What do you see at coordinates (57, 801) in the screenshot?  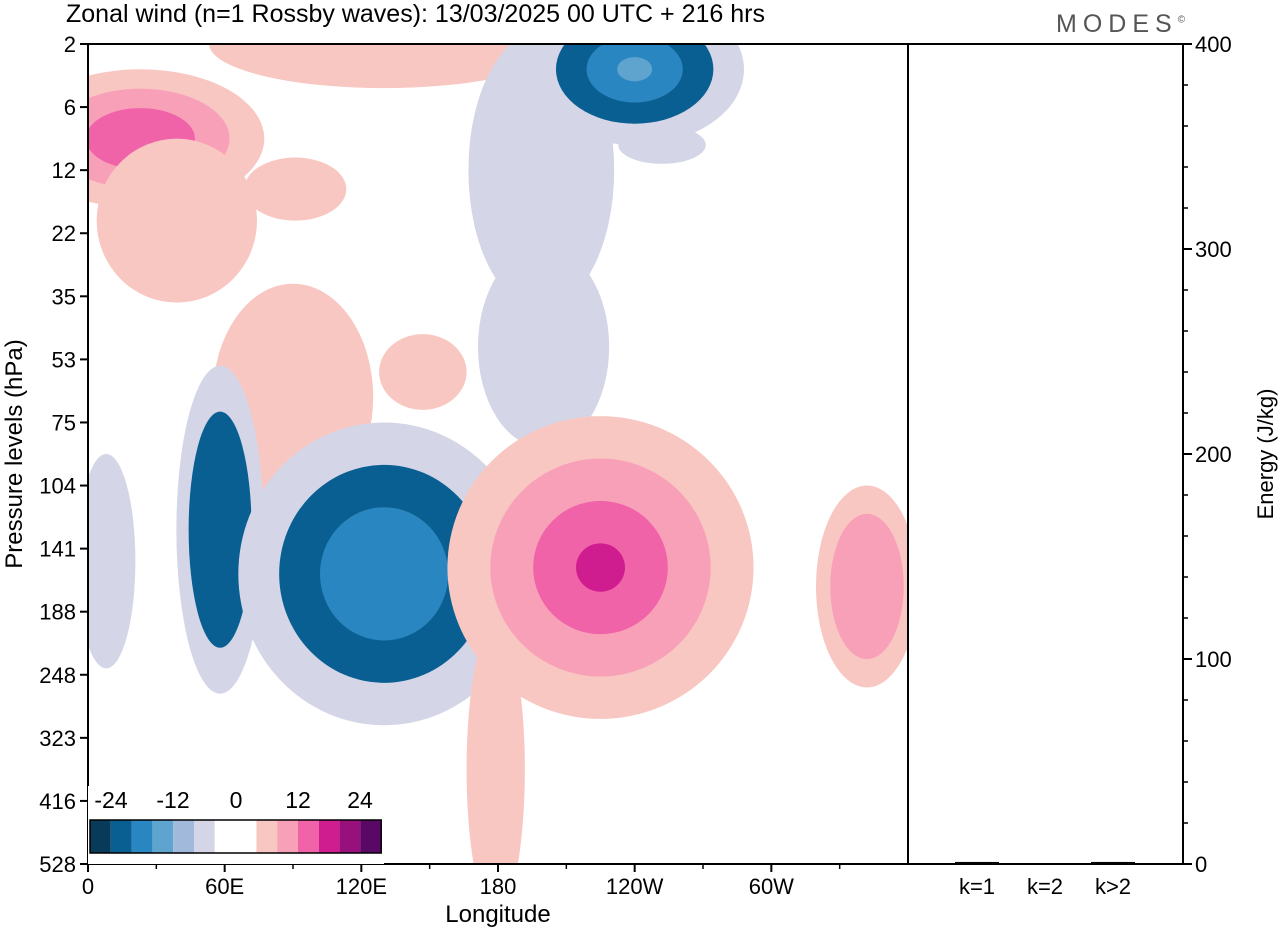 I see `y-tick-label: 416` at bounding box center [57, 801].